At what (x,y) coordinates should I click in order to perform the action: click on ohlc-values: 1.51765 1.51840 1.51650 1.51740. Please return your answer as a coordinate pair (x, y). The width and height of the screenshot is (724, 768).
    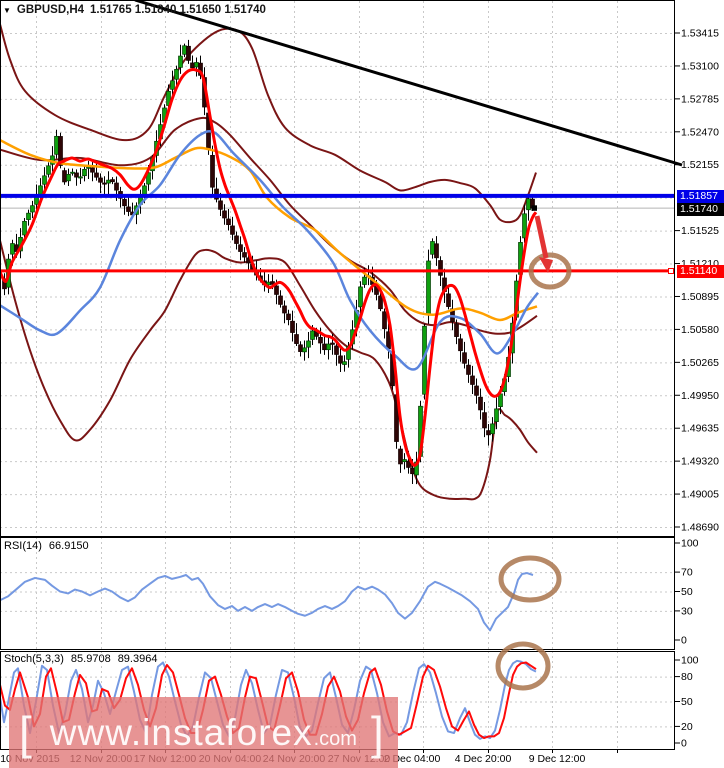
    Looking at the image, I should click on (178, 10).